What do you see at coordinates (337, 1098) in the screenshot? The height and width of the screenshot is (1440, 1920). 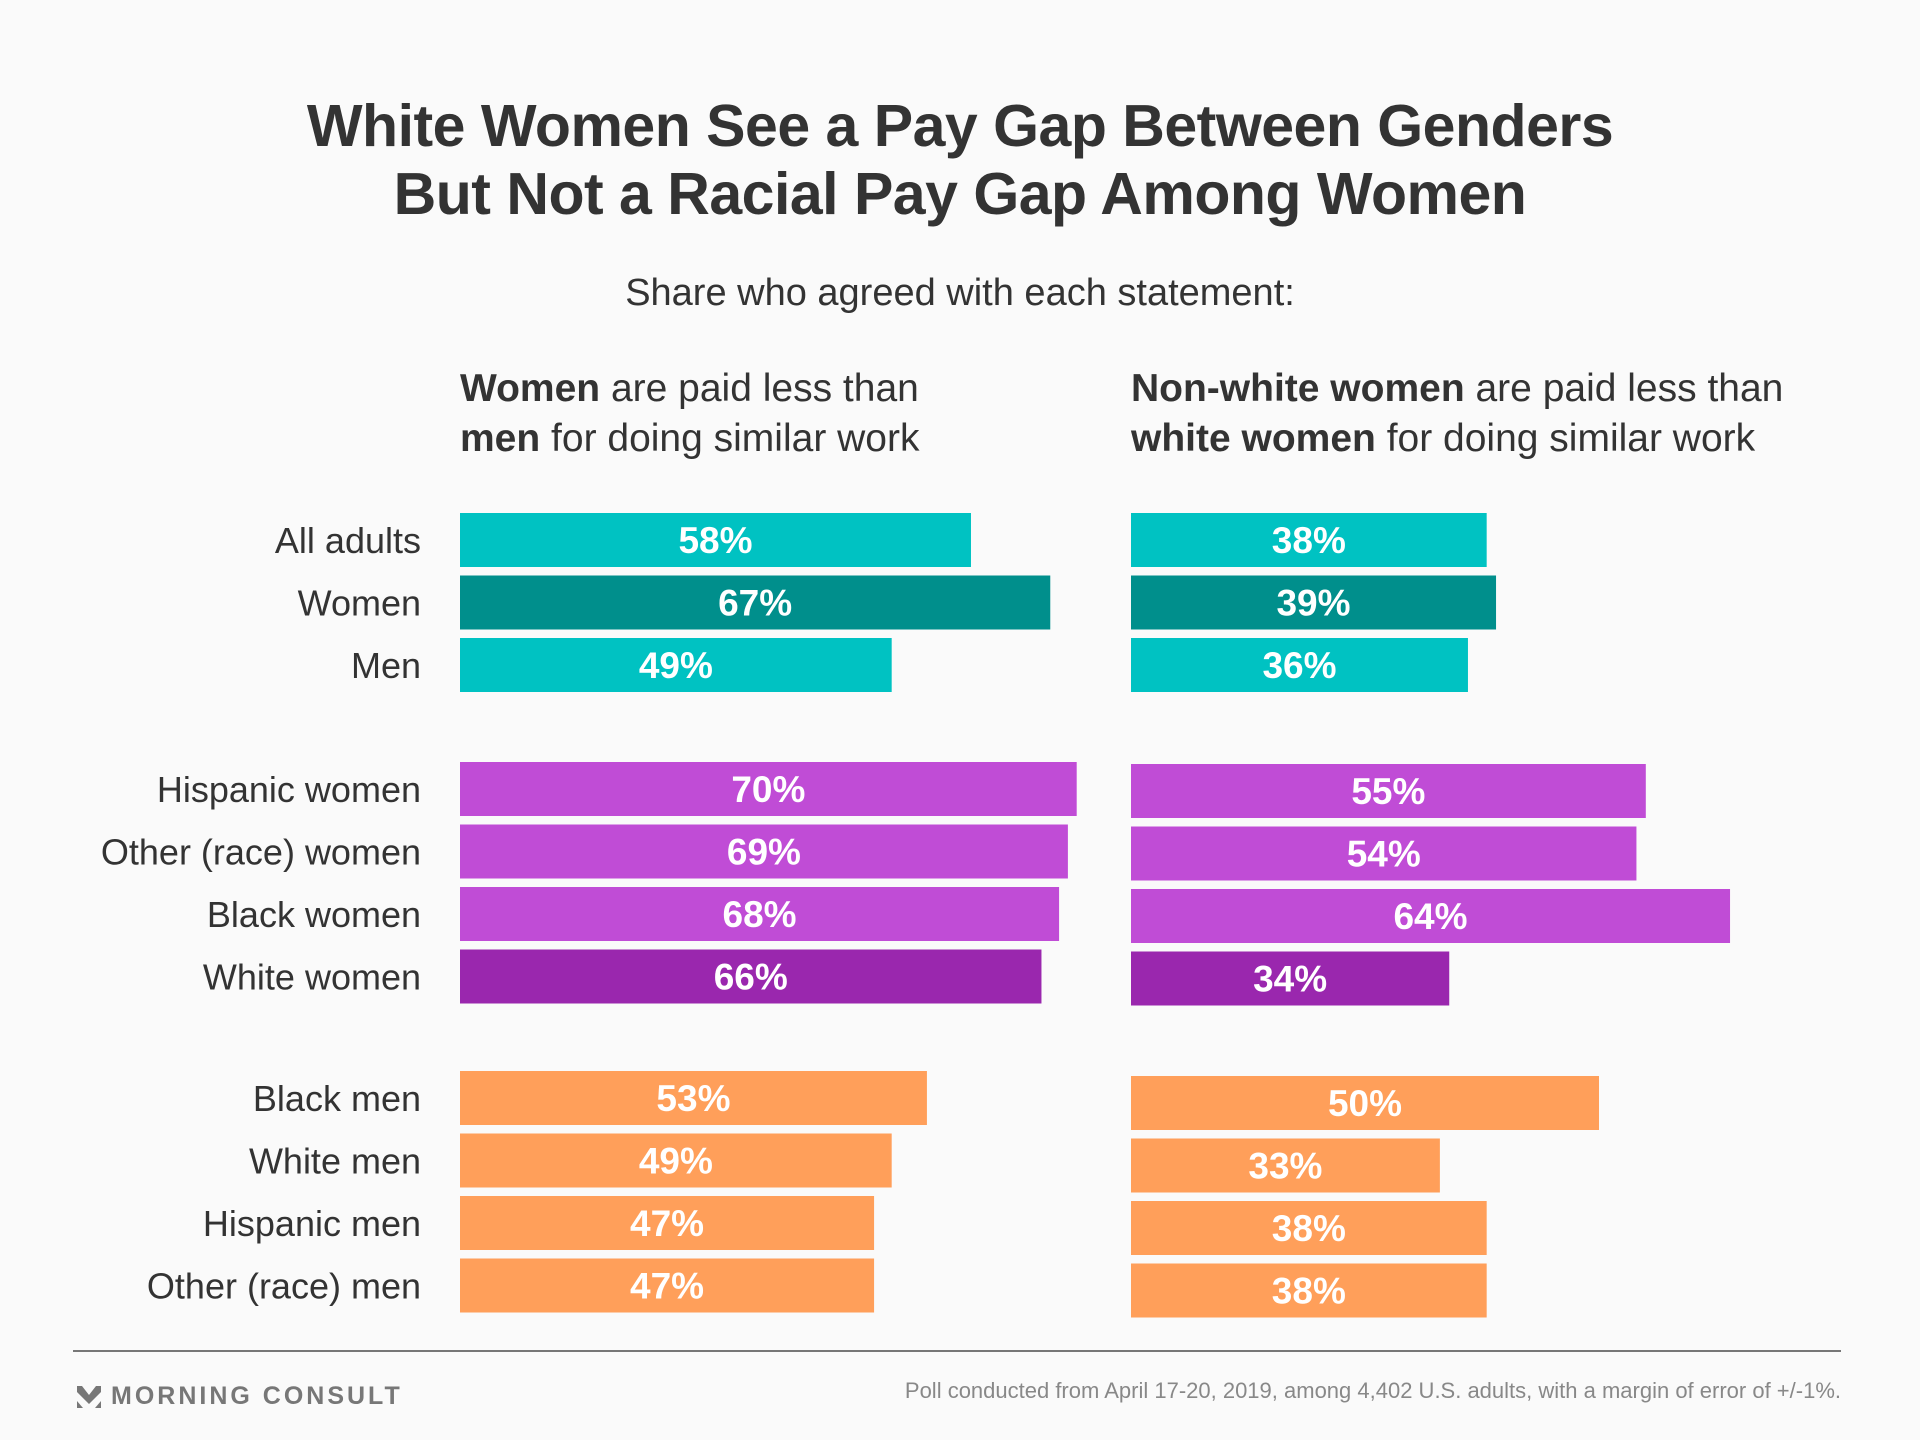 I see `row-label: Black men` at bounding box center [337, 1098].